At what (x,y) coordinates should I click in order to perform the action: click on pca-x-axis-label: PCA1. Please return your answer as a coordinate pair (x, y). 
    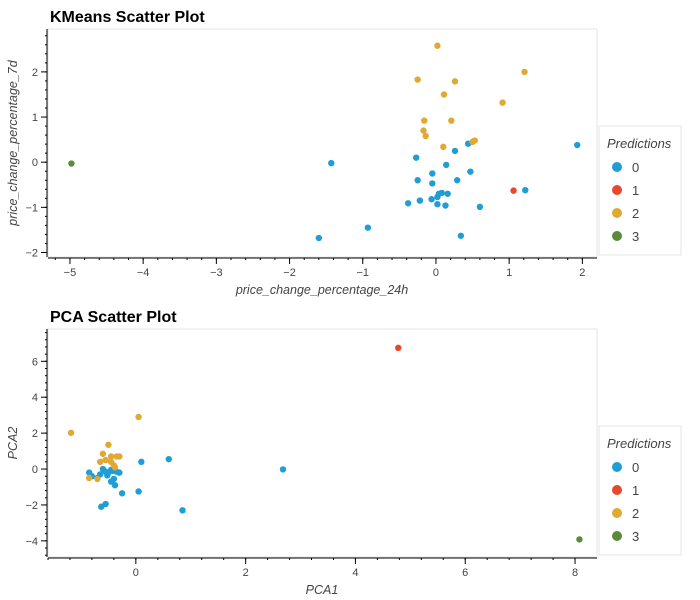
    Looking at the image, I should click on (322, 590).